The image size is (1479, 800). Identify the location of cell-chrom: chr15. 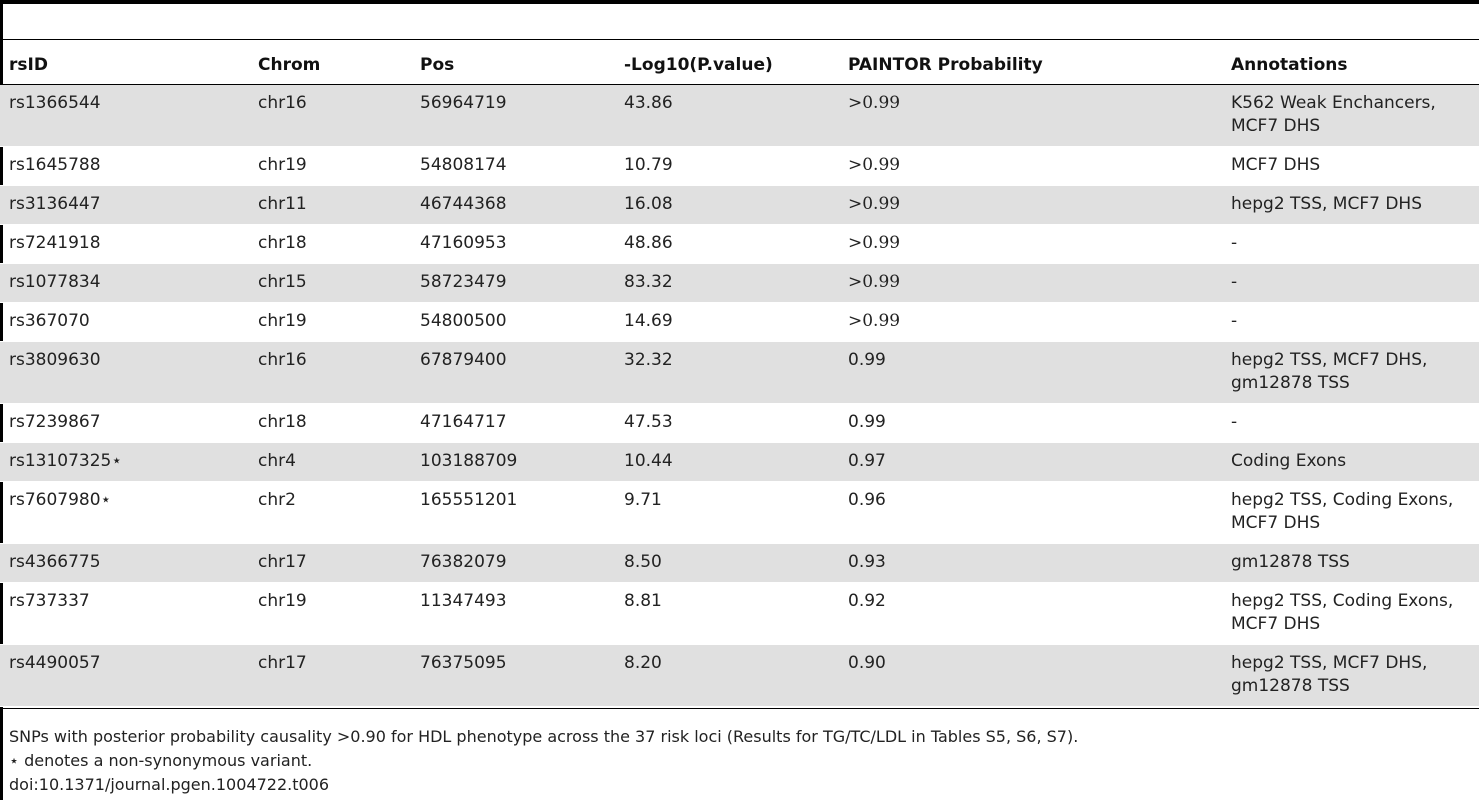
(330, 283).